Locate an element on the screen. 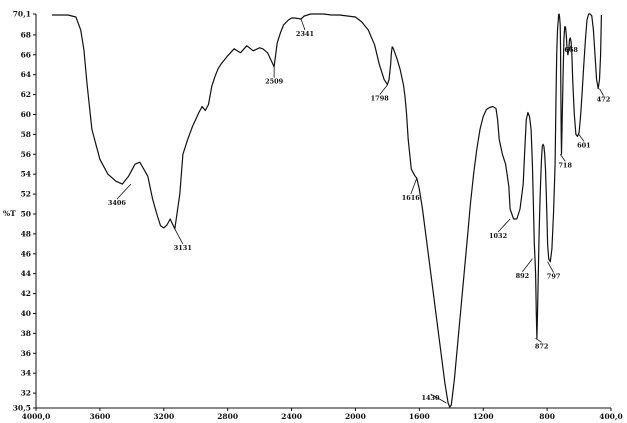 The height and width of the screenshot is (423, 627). x-tick-label: 2000 is located at coordinates (355, 416).